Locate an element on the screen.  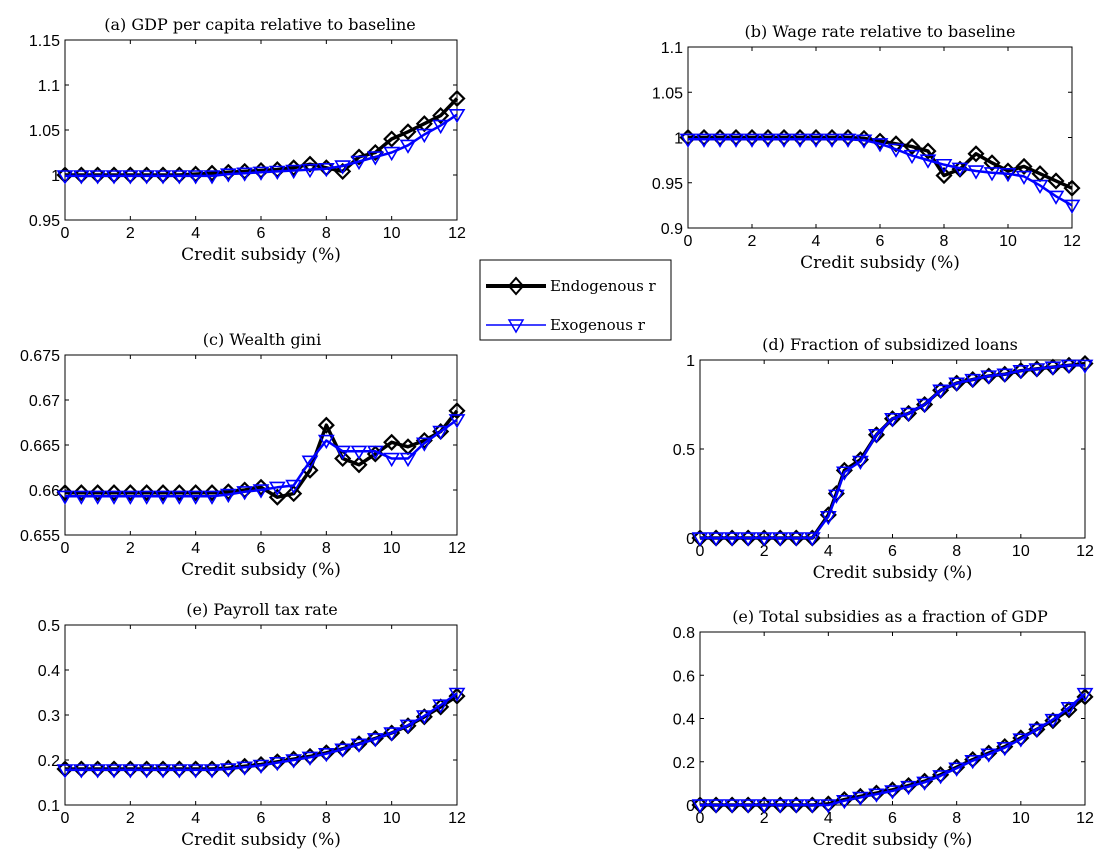
legend-triangle-marker is located at coordinates (516, 326).